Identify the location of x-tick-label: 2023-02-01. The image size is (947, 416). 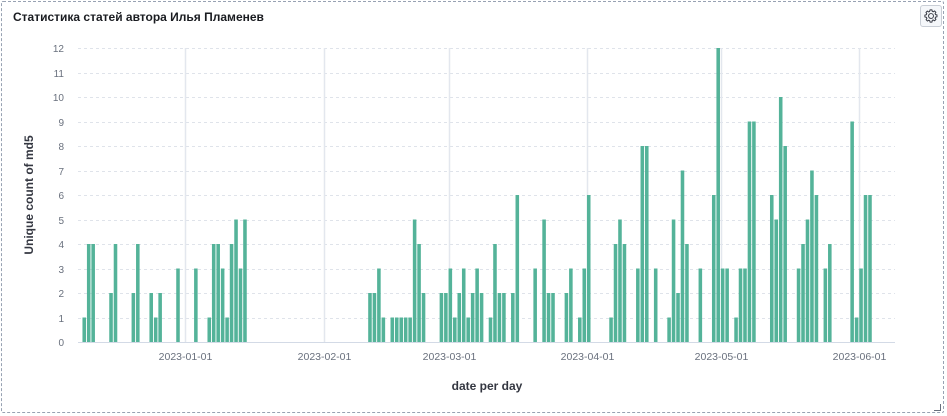
(325, 357).